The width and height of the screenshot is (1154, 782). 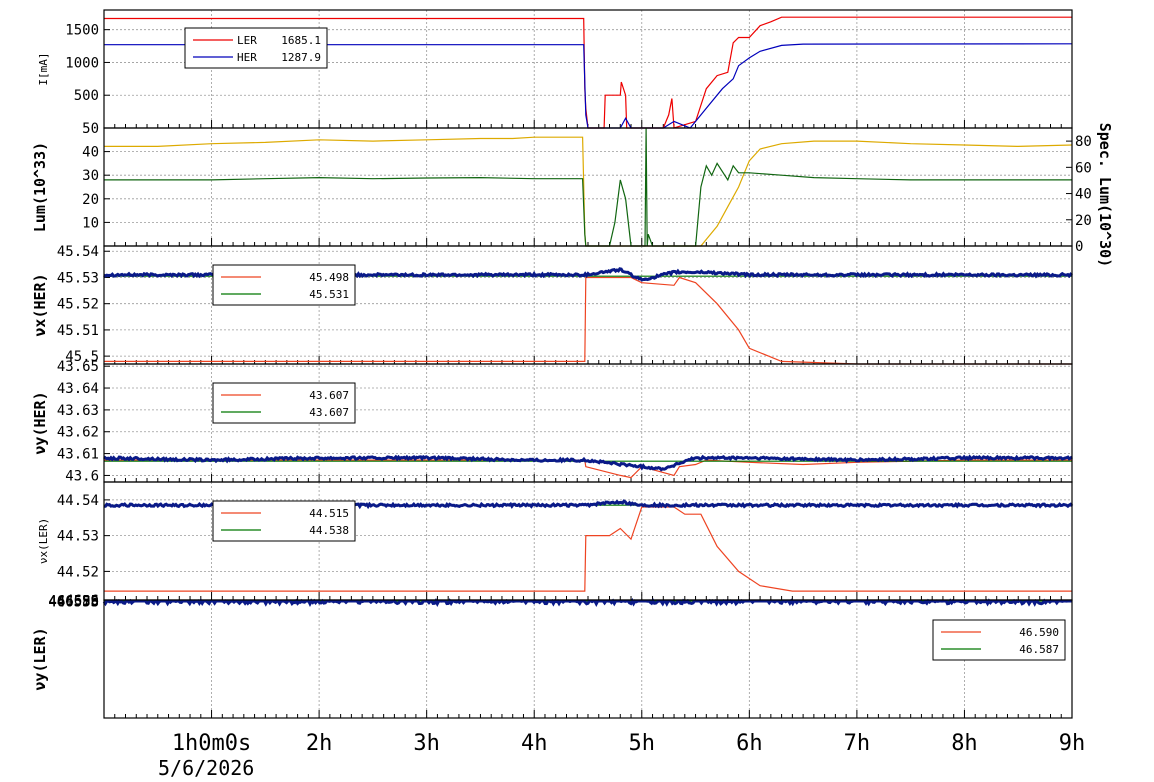 What do you see at coordinates (964, 743) in the screenshot?
I see `x-tick-label: 8h` at bounding box center [964, 743].